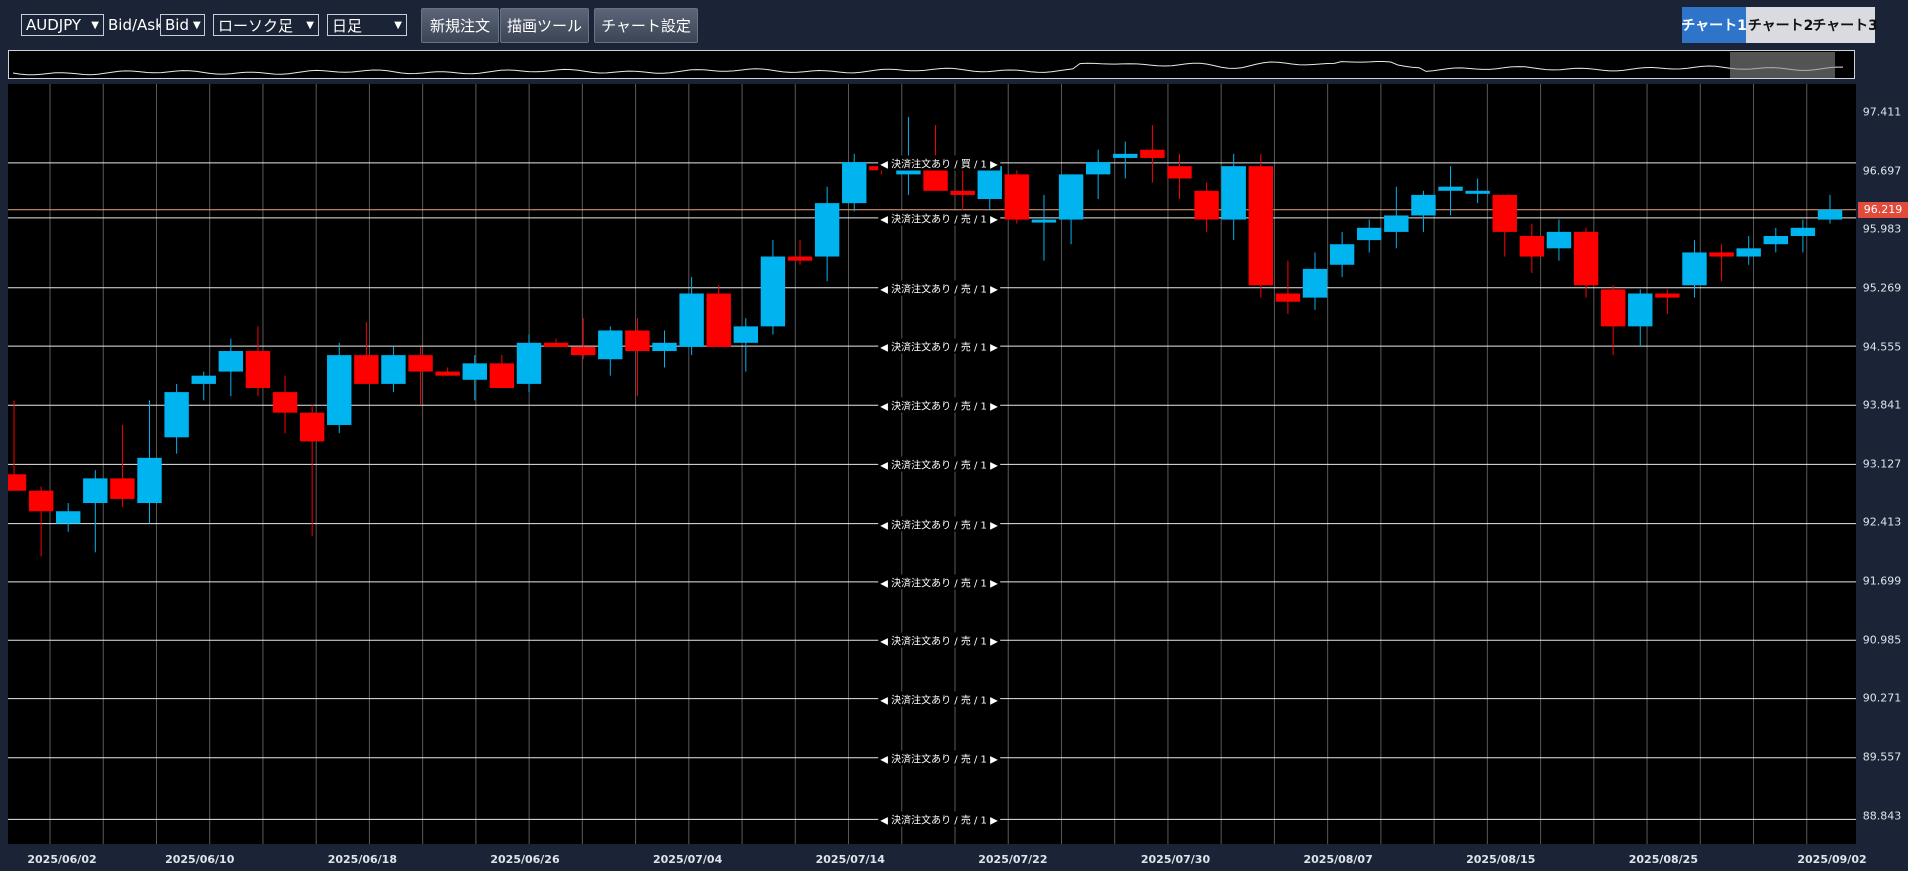  I want to click on chart-navigator, so click(931, 64).